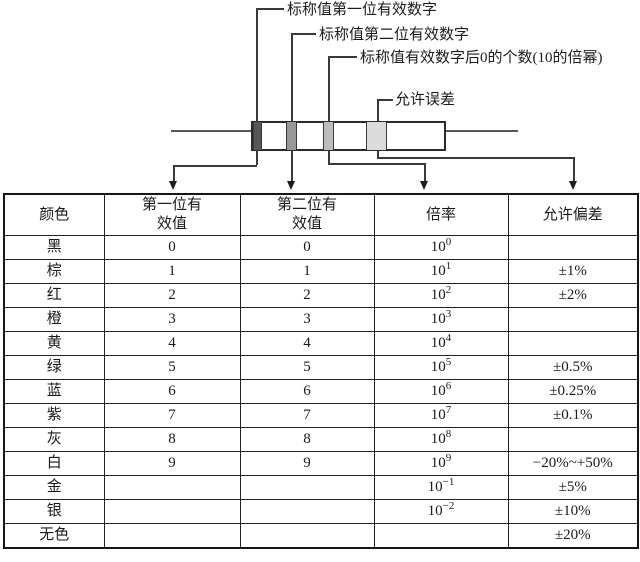 The height and width of the screenshot is (562, 640). I want to click on table-row: 绿 5 5 105 ±0.5%, so click(321, 367).